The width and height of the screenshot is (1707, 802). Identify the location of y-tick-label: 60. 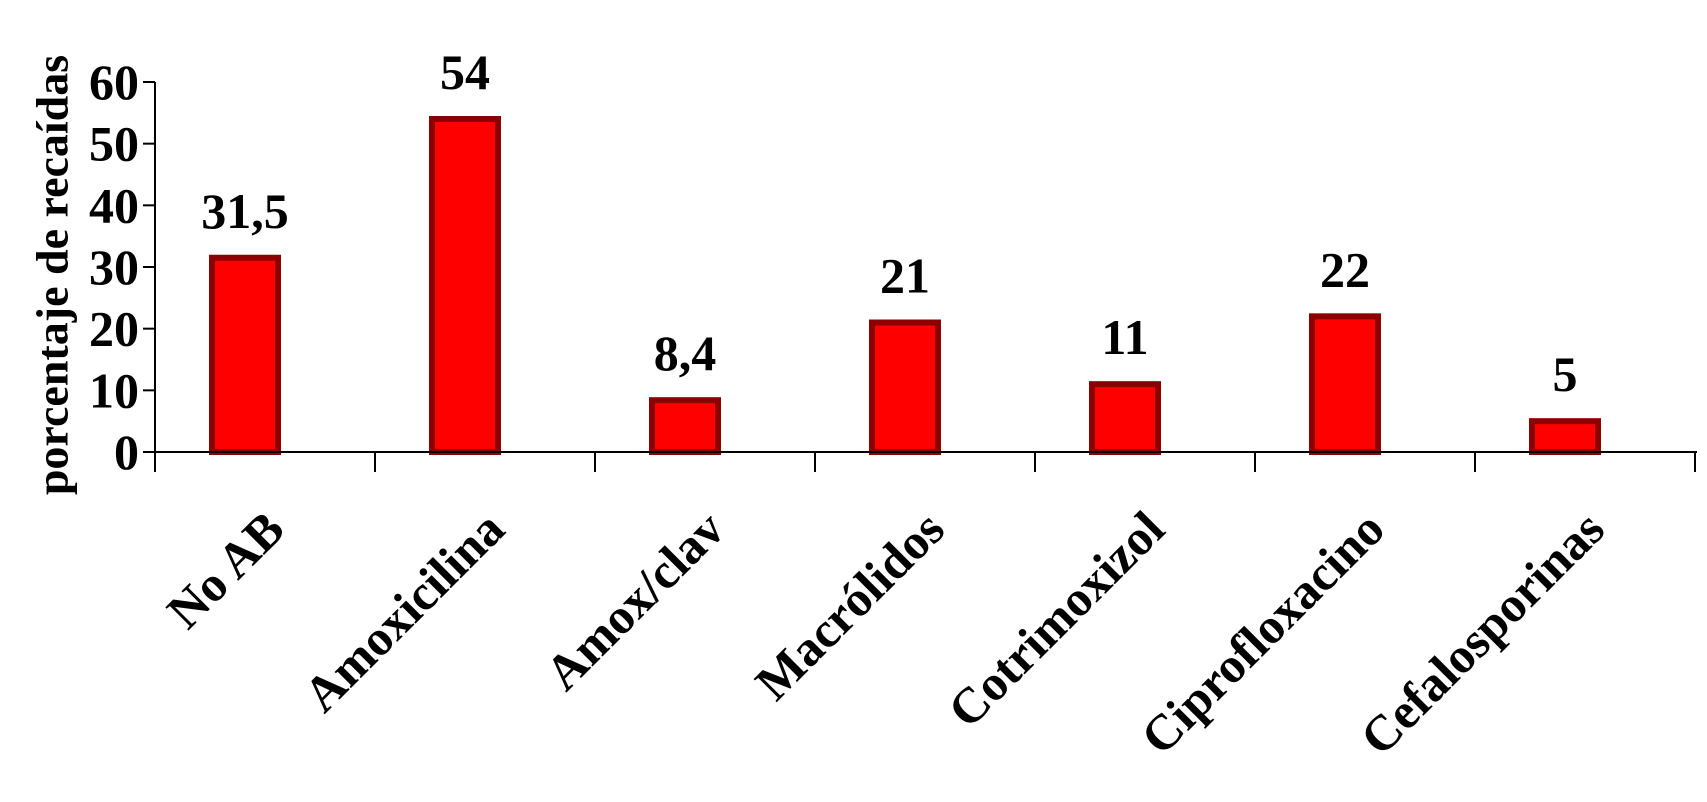
(114, 82).